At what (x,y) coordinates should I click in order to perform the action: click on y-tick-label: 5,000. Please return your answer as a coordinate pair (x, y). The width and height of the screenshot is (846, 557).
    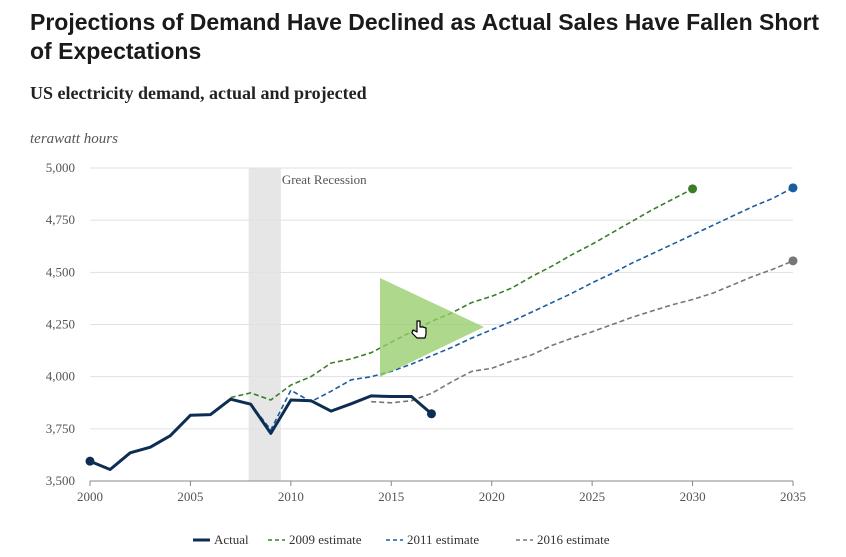
    Looking at the image, I should click on (60, 167).